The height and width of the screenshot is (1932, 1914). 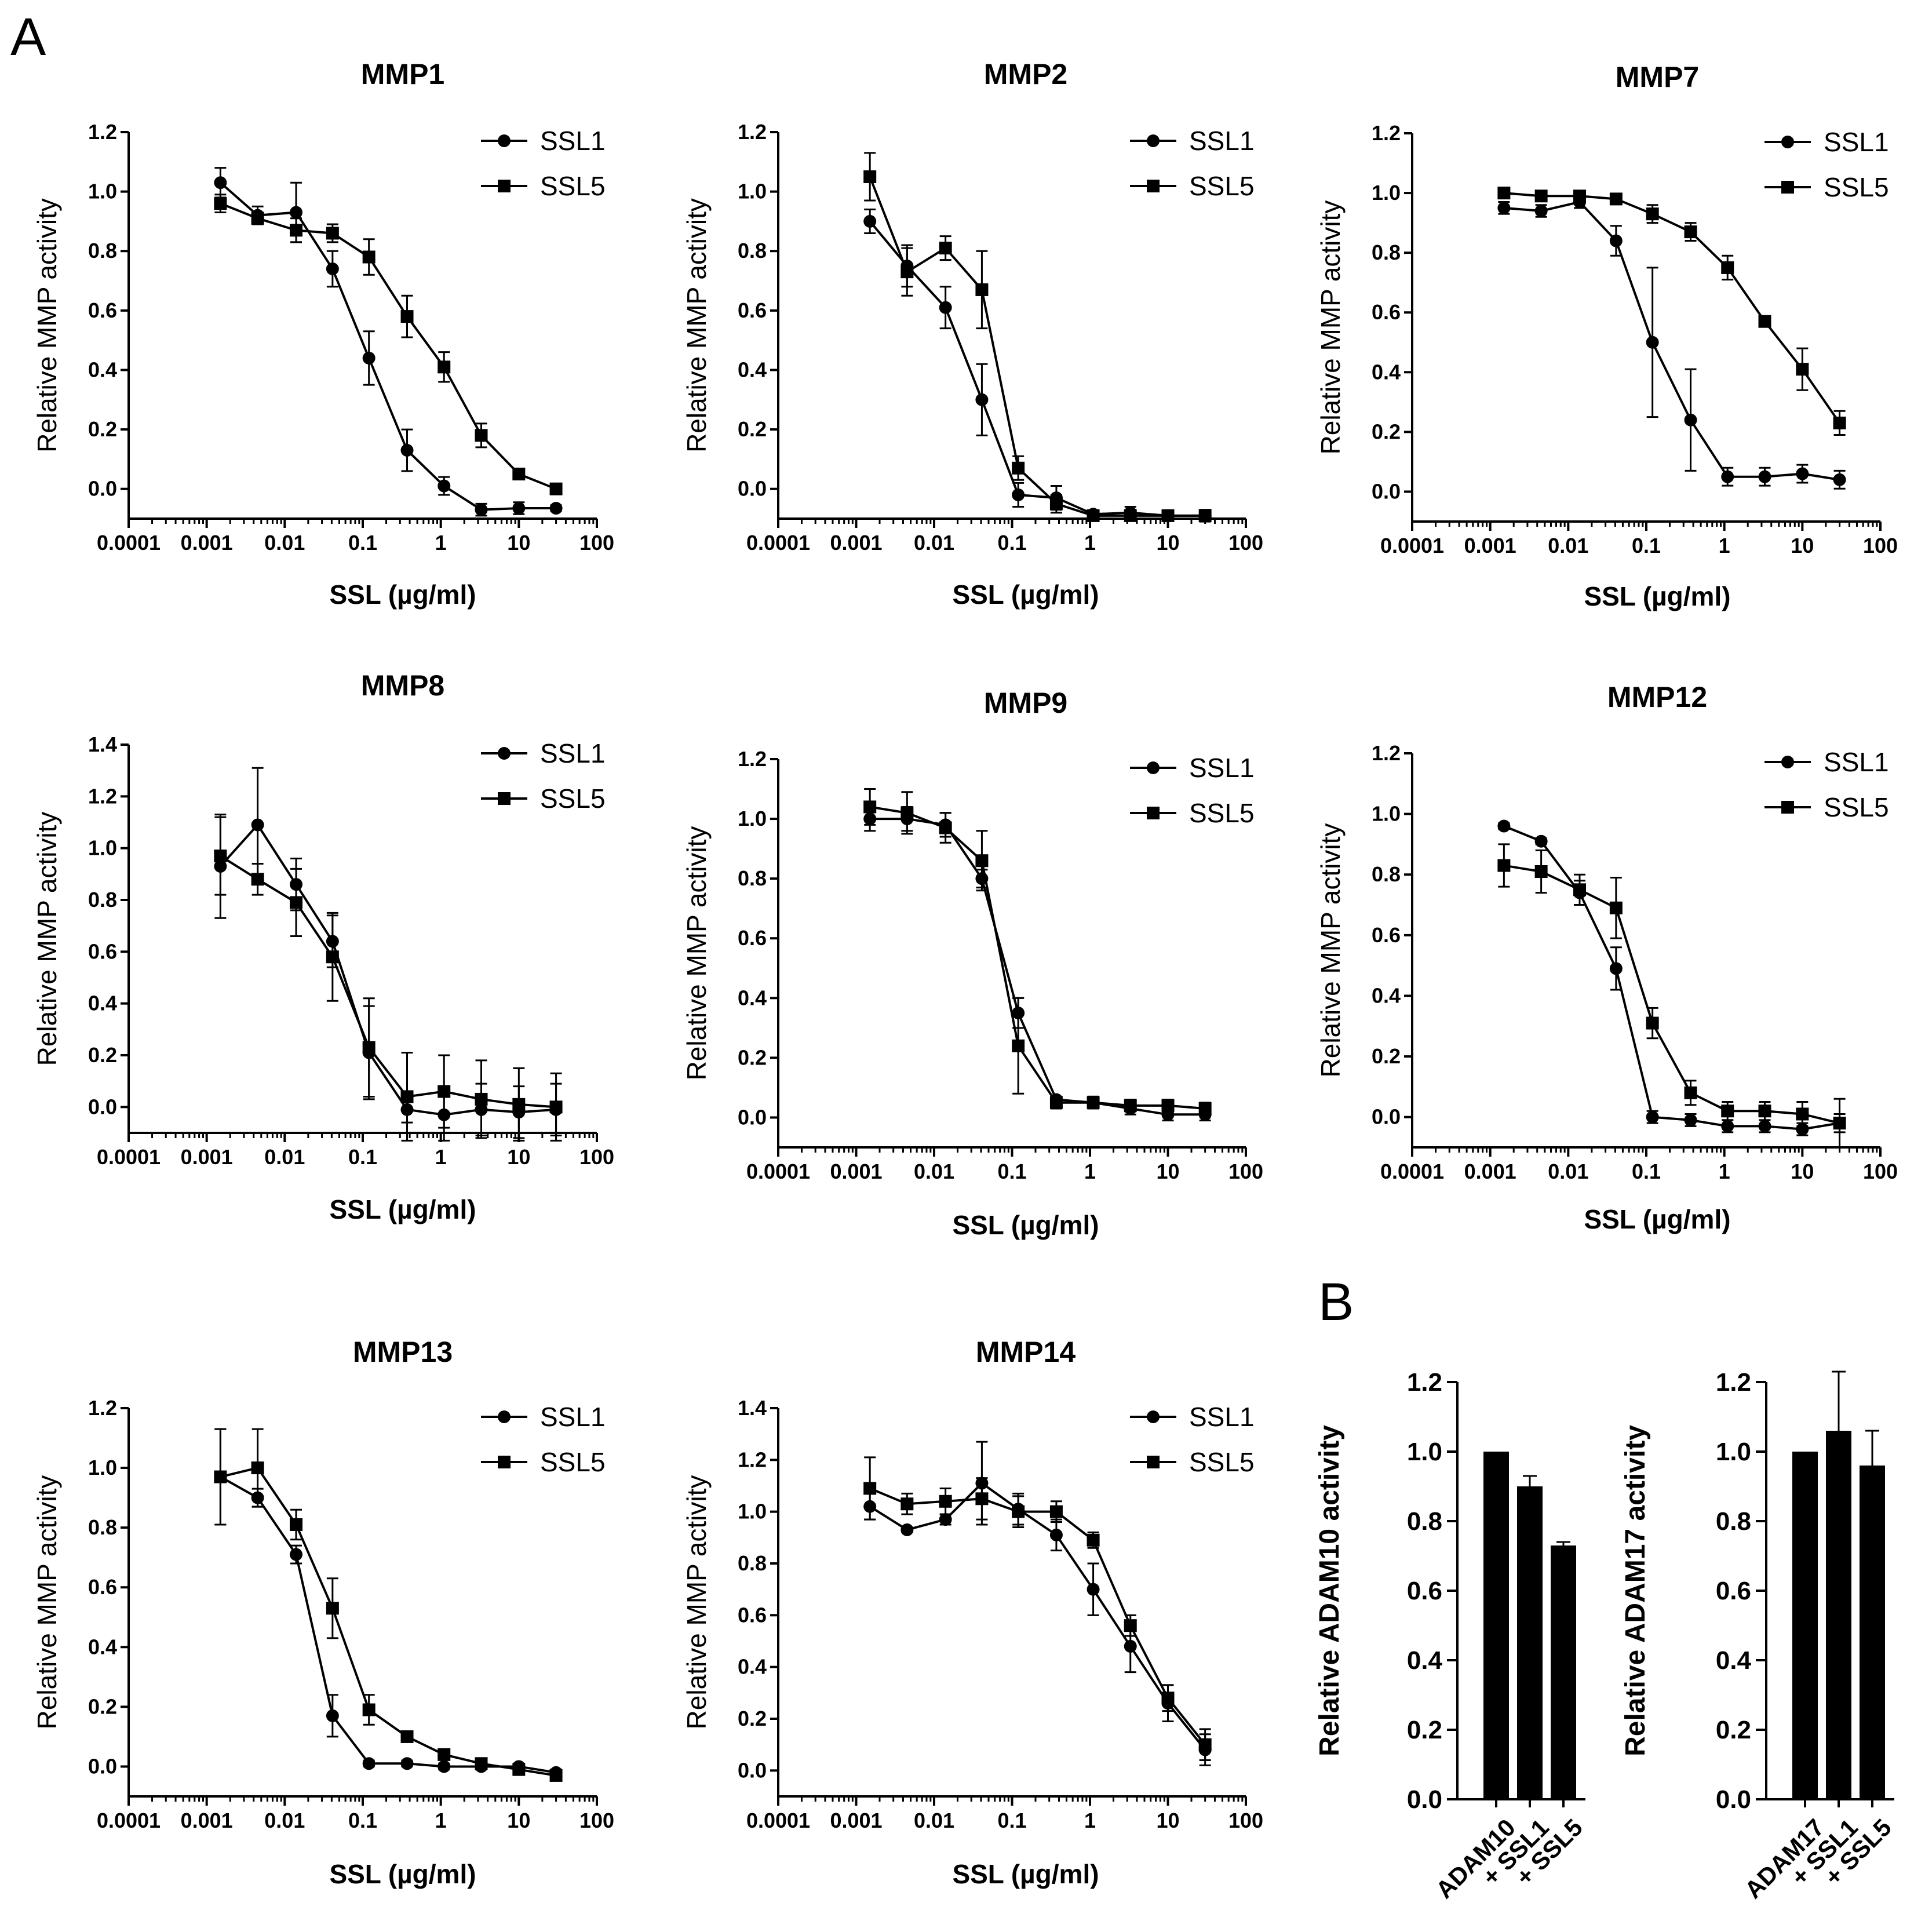 I want to click on x-tick-label: 0.01, so click(x=1568, y=545).